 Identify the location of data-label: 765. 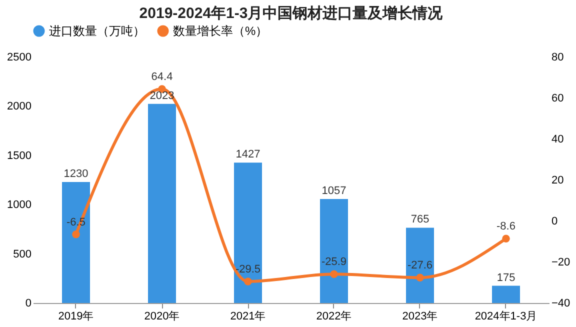
(420, 220).